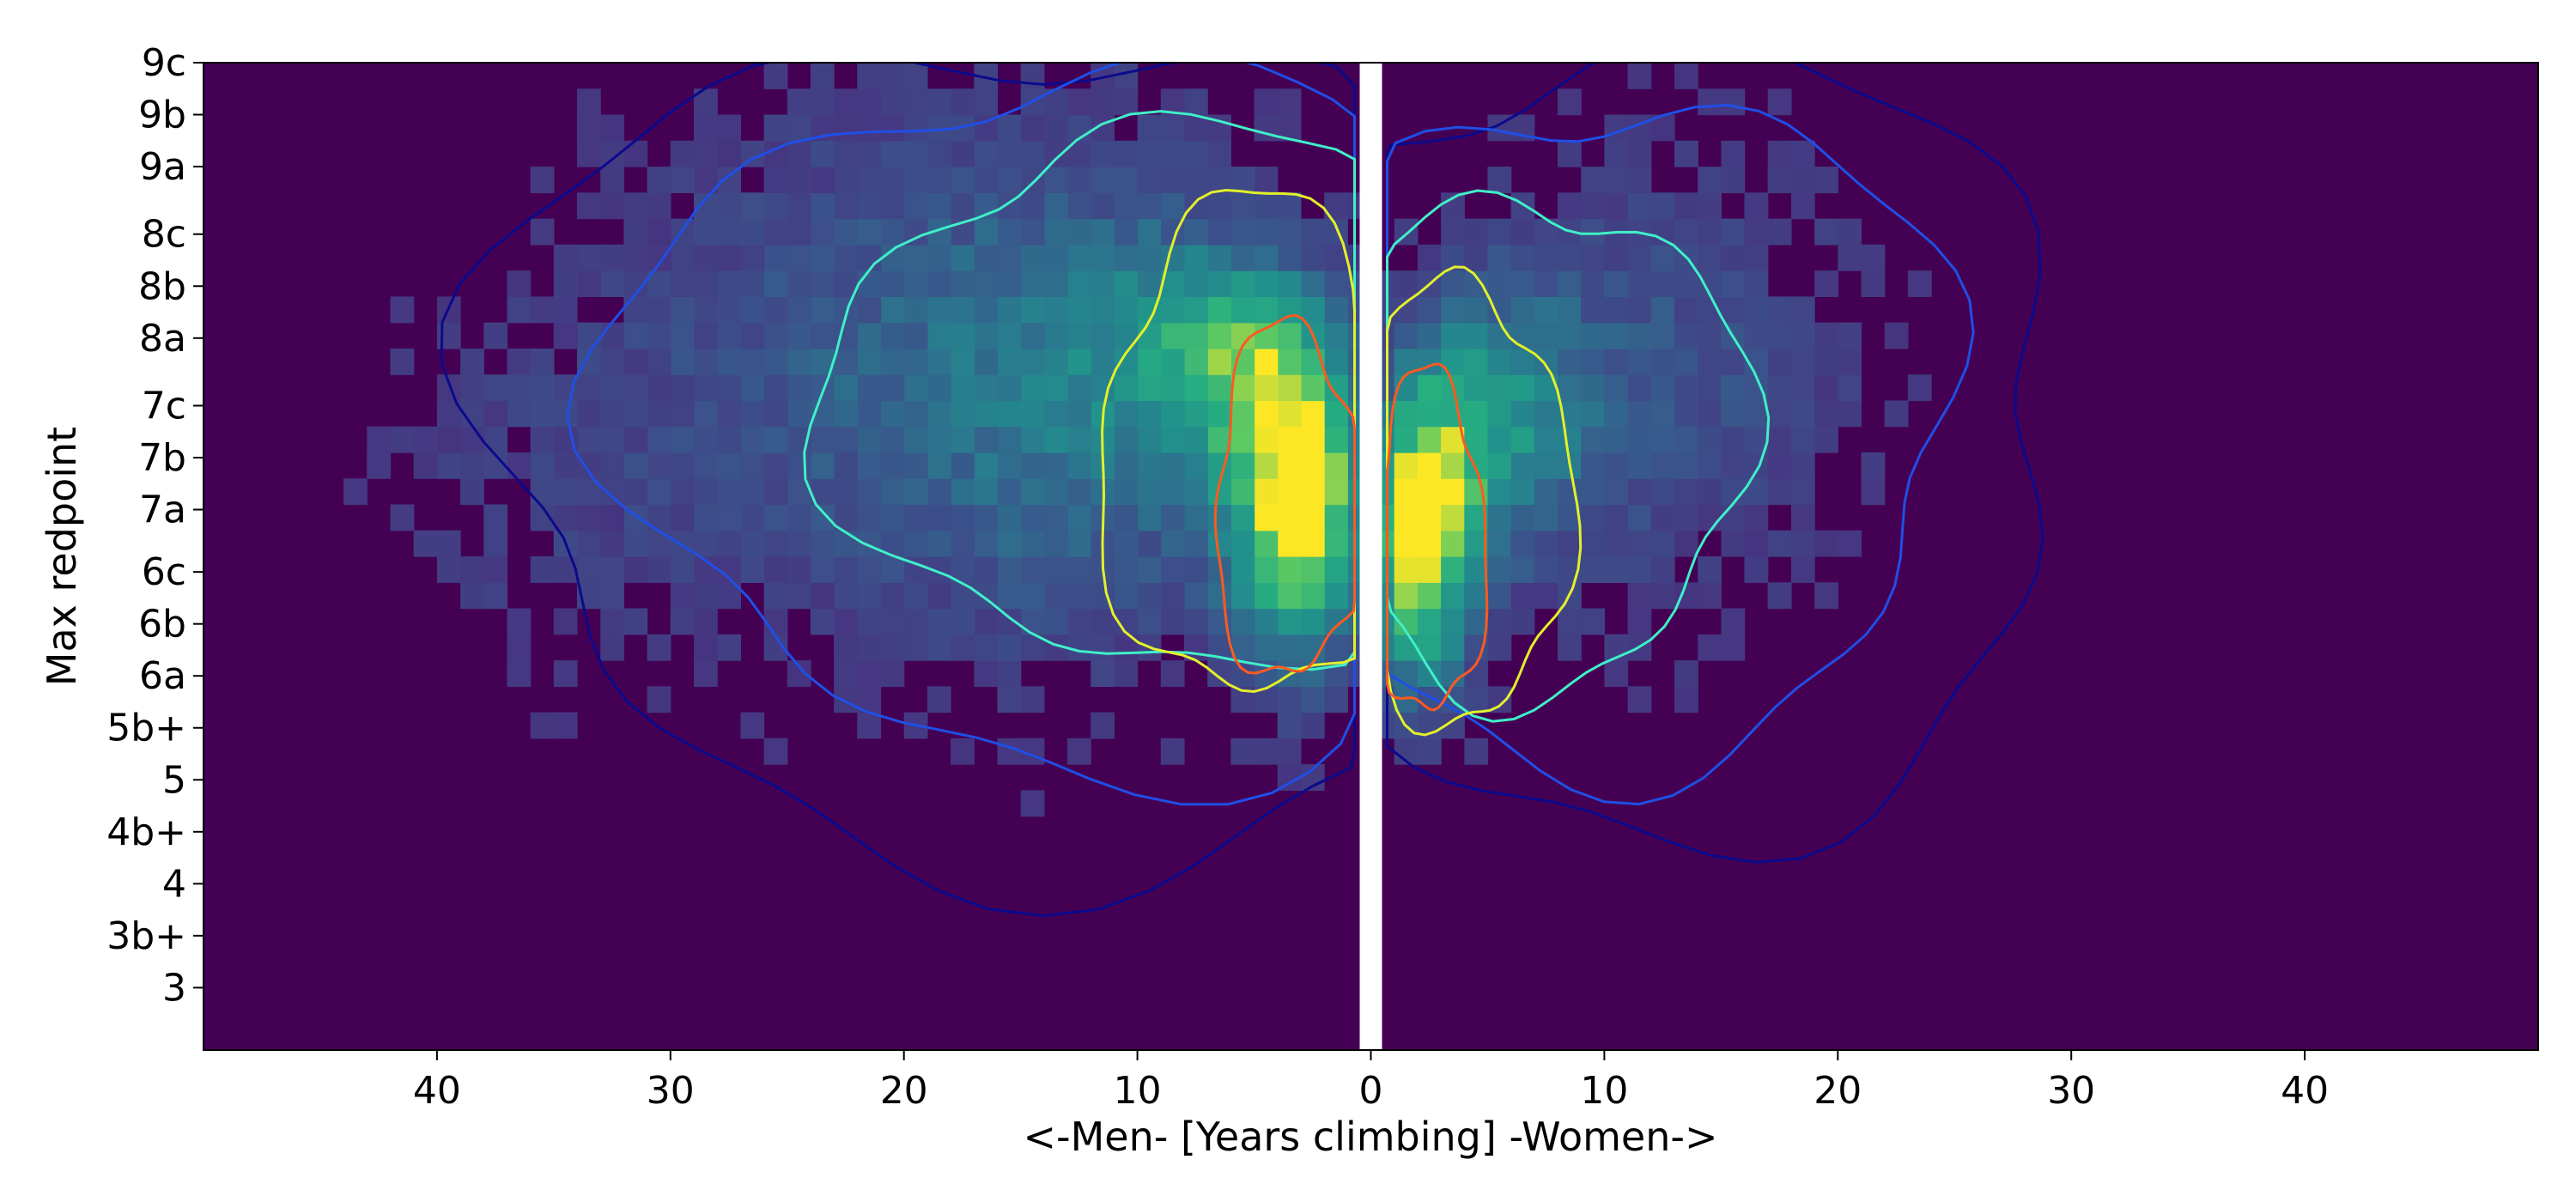  Describe the element at coordinates (174, 988) in the screenshot. I see `y-tick-label: 3` at that location.